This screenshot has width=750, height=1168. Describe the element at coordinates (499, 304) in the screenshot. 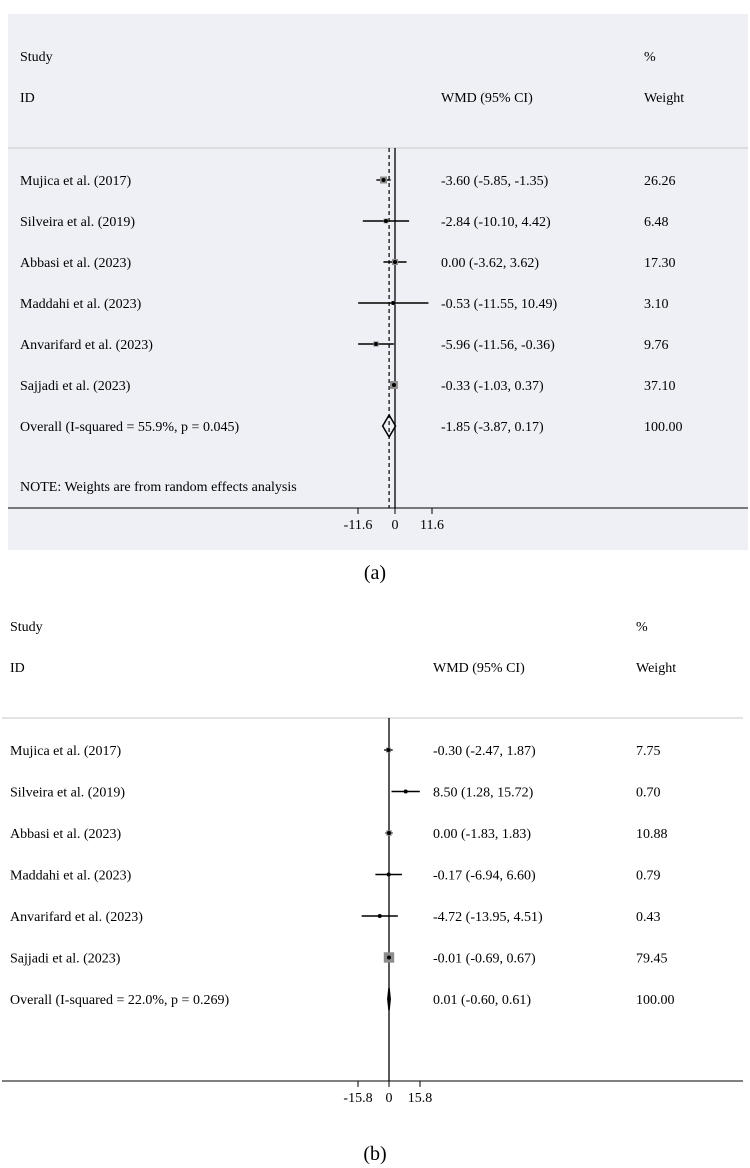

I see `ci-value: -0.53 (-11.55, 10.49)` at that location.